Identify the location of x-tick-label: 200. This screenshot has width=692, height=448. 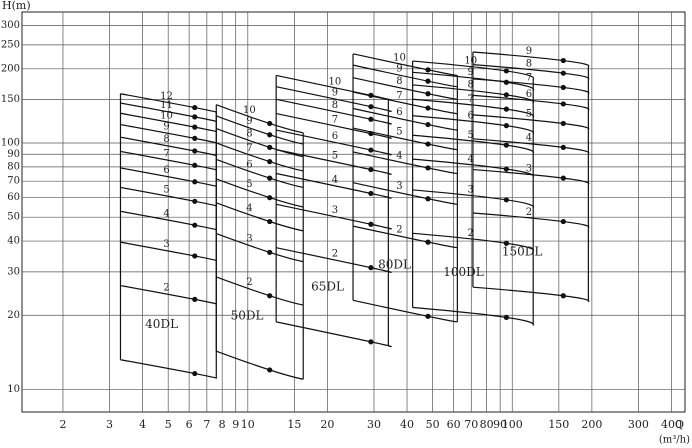
(591, 424).